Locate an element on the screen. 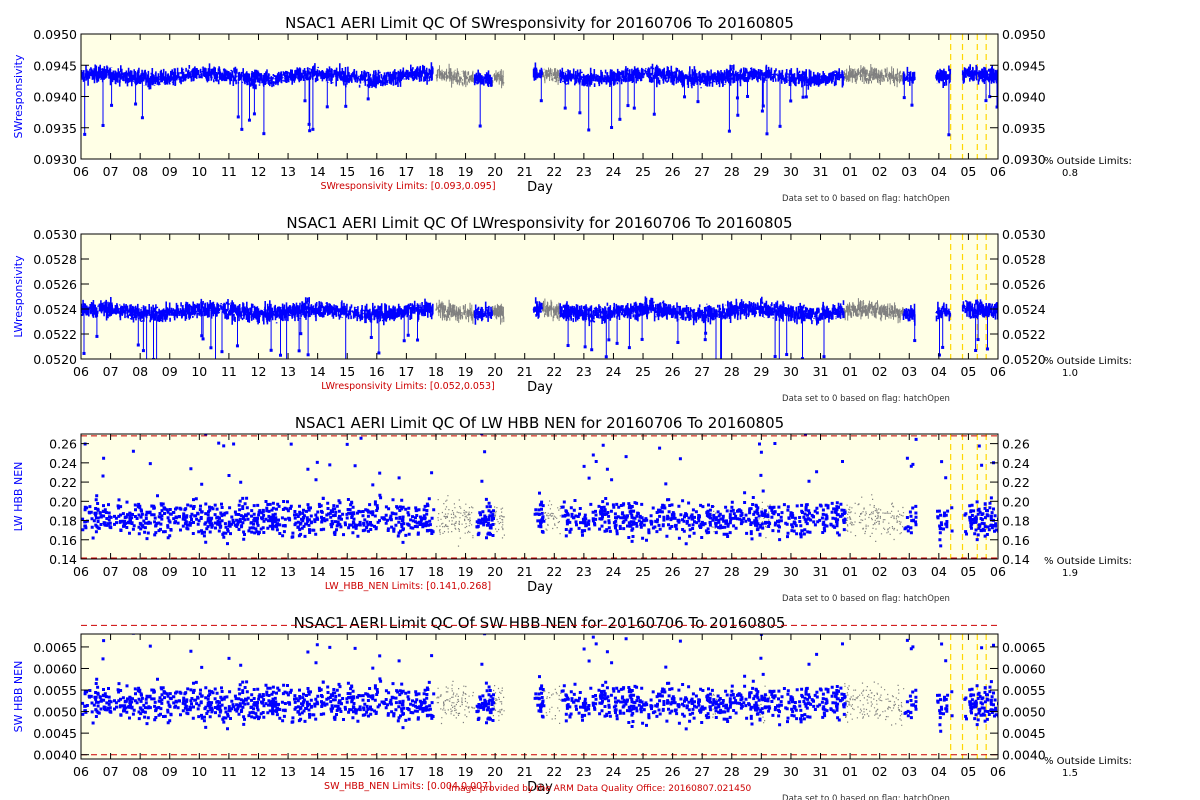  y-tick-label-left: 0.14 is located at coordinates (63, 559).